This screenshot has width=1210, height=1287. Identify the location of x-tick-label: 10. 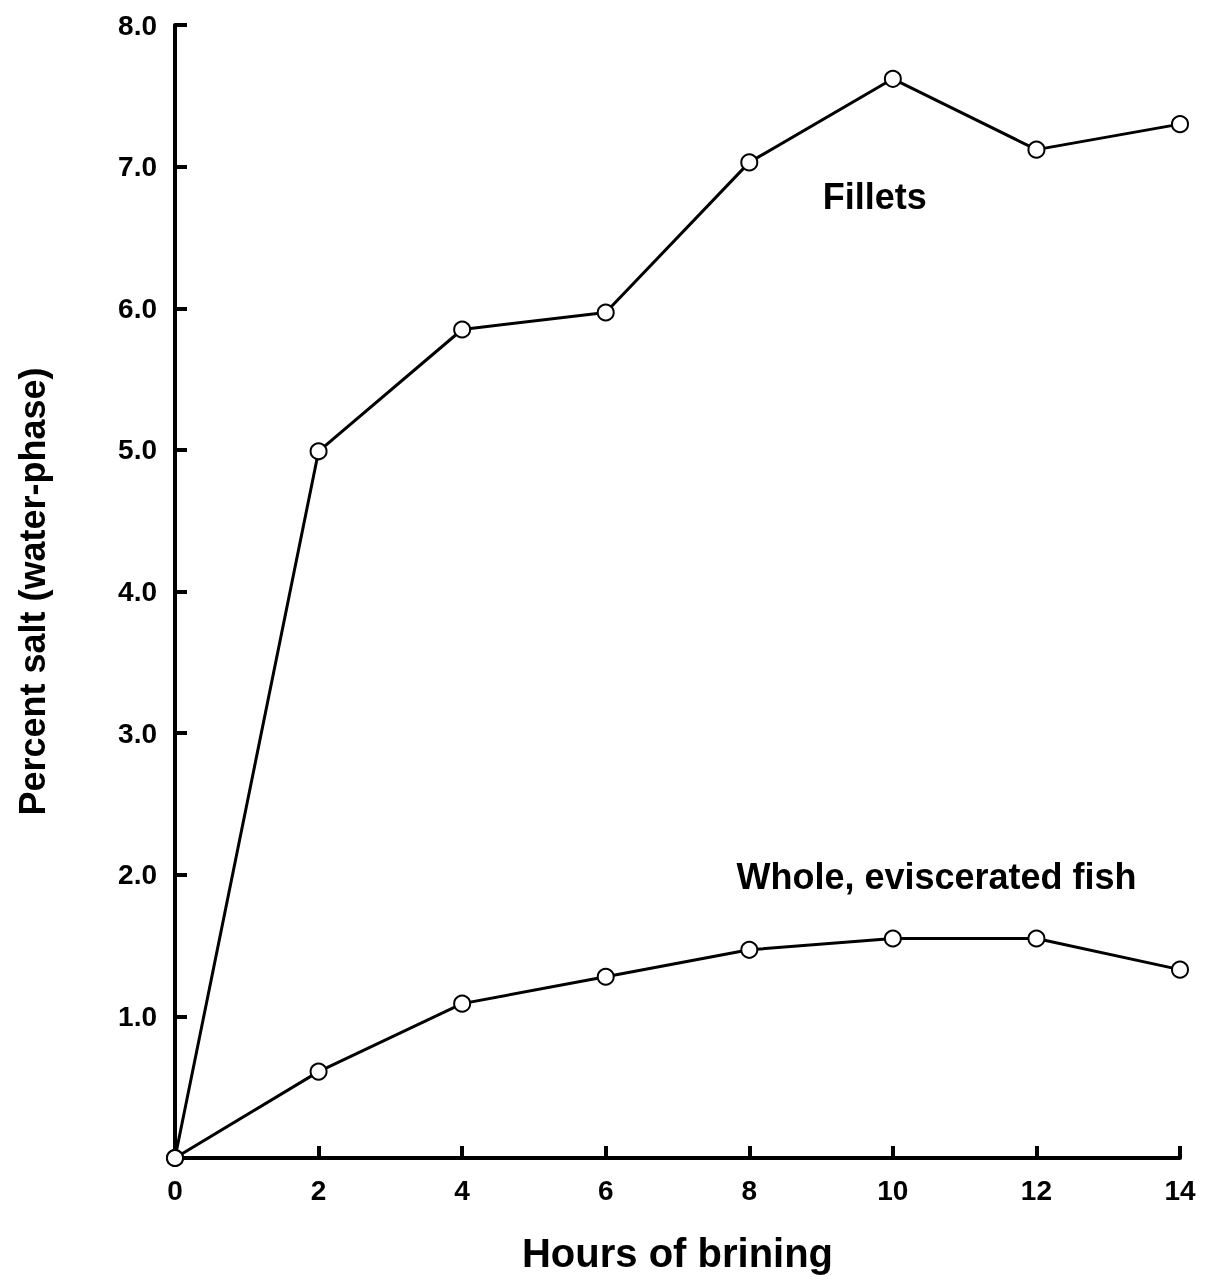
(893, 1190).